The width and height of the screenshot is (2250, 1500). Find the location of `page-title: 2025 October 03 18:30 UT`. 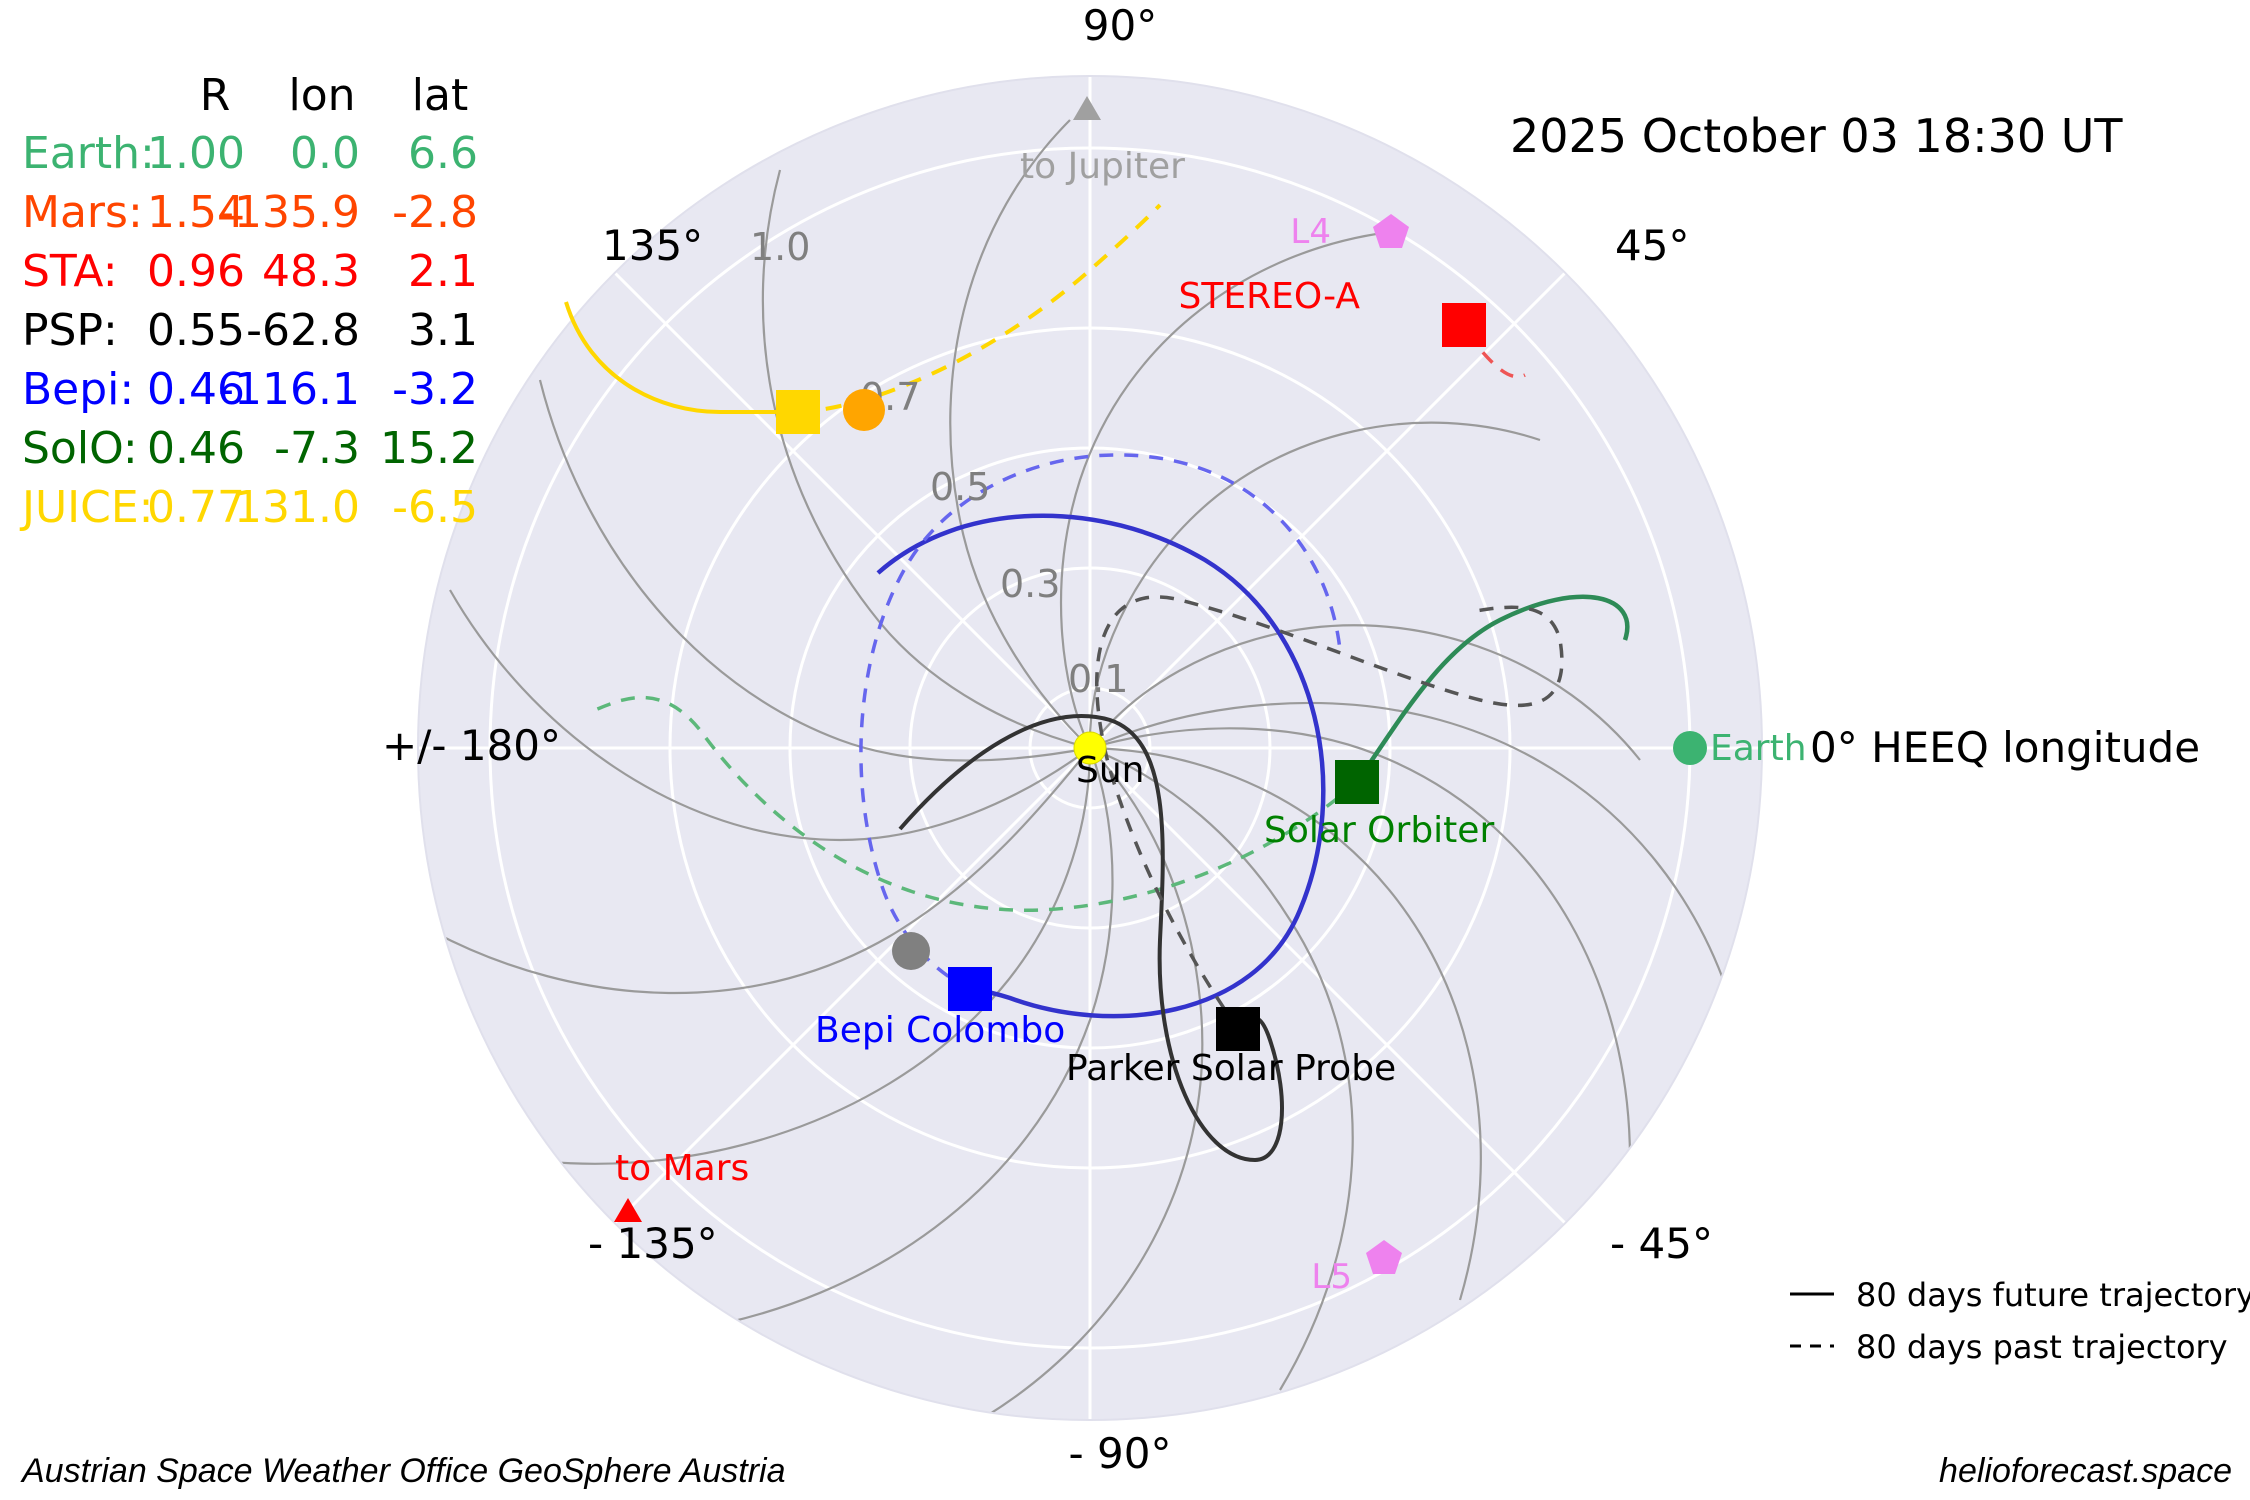

page-title: 2025 October 03 18:30 UT is located at coordinates (1816, 136).